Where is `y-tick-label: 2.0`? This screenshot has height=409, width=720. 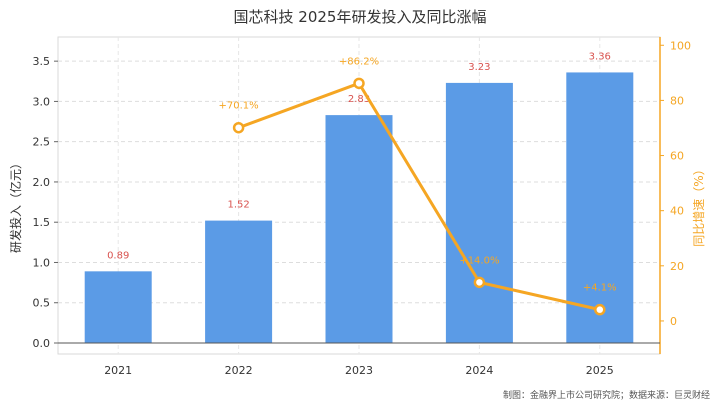 y-tick-label: 2.0 is located at coordinates (42, 182).